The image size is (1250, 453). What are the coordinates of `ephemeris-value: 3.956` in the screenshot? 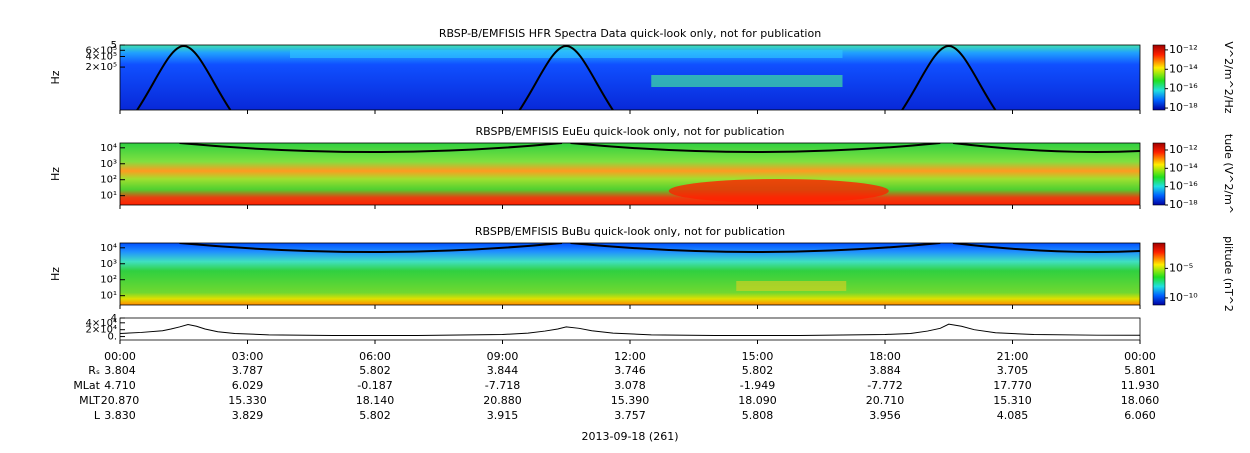 It's located at (885, 415).